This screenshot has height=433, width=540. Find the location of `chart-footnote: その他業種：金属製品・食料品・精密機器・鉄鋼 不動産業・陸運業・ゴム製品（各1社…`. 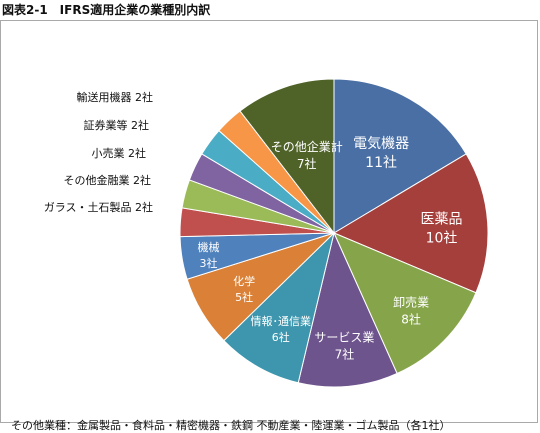

chart-footnote: その他業種：金属製品・食料品・精密機器・鉄鋼 不動産業・陸運業・ゴム製品（各1社… is located at coordinates (231, 425).